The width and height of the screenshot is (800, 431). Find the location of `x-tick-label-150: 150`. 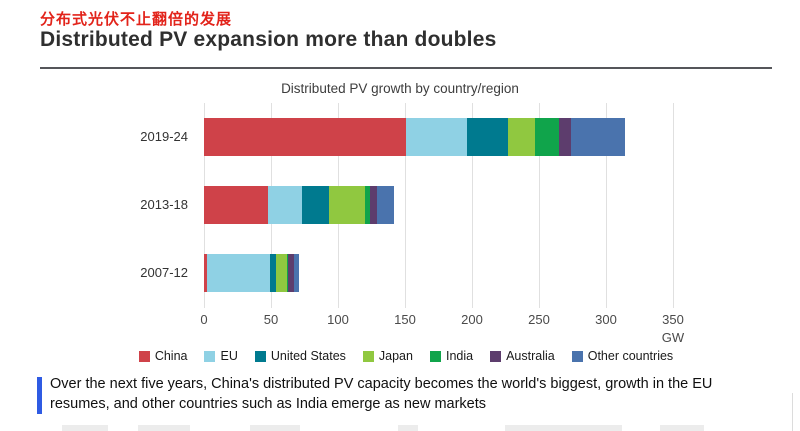

x-tick-label-150: 150 is located at coordinates (405, 319).